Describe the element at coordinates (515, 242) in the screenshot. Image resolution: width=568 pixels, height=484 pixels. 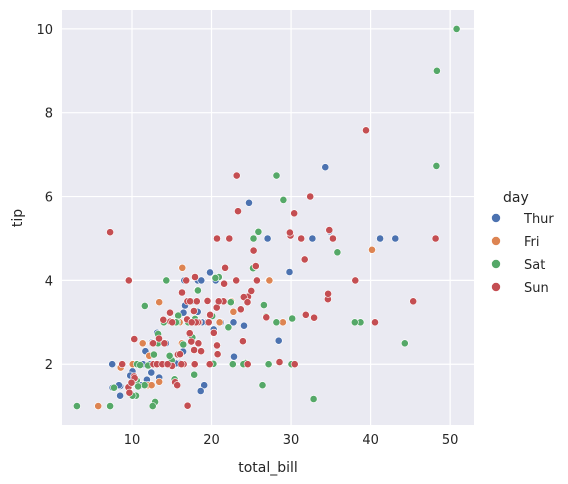
I see `legend-item-fri: Fri` at that location.